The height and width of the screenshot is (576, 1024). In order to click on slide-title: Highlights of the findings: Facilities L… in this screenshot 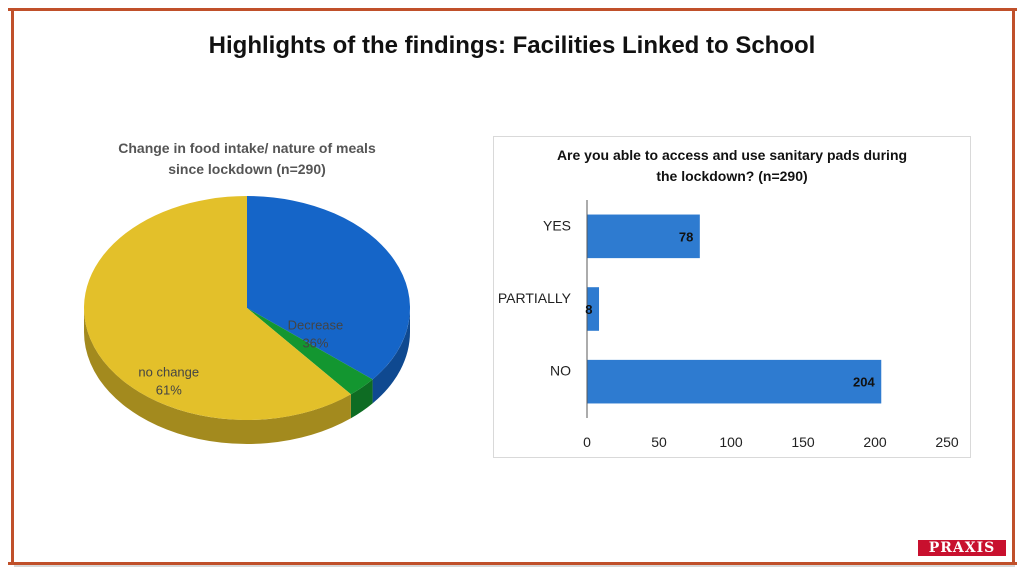, I will do `click(512, 45)`.